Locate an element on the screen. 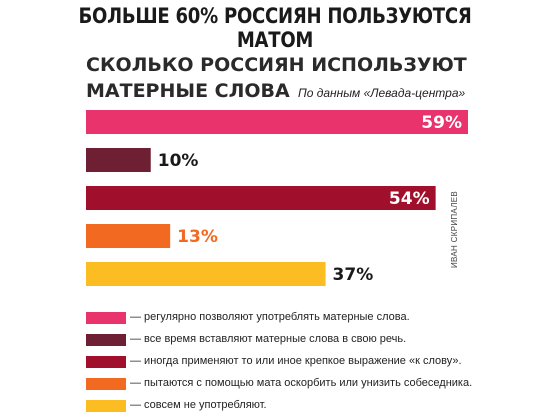  bar-always is located at coordinates (118, 160).